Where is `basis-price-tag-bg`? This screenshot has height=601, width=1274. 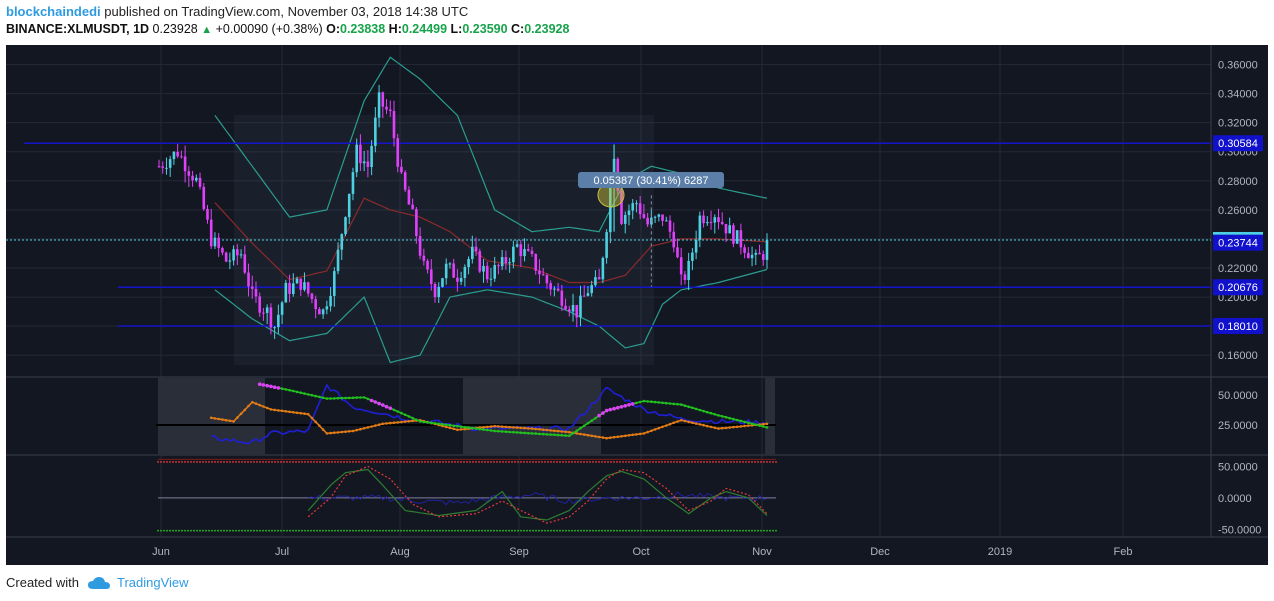
basis-price-tag-bg is located at coordinates (1238, 242).